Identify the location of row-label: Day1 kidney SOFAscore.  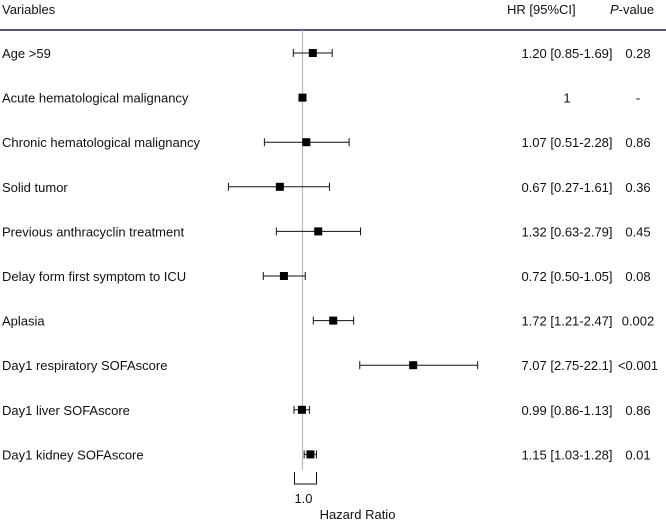
(73, 454).